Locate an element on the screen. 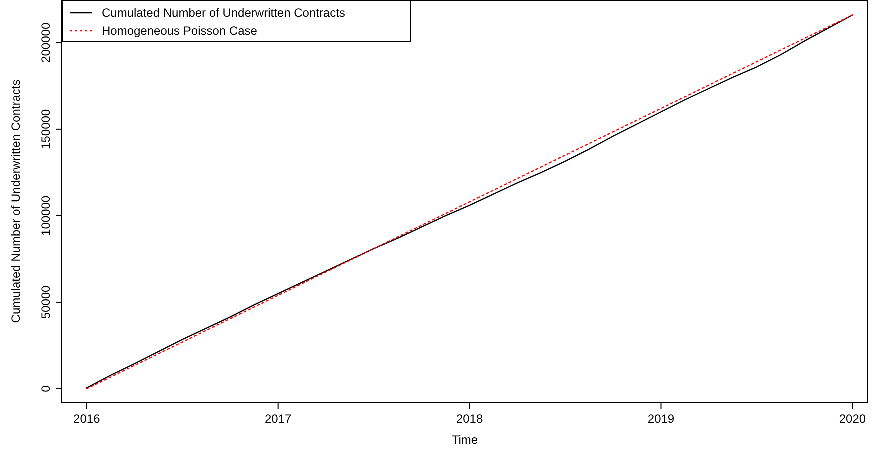  y-tick-label: 200000 is located at coordinates (46, 42).